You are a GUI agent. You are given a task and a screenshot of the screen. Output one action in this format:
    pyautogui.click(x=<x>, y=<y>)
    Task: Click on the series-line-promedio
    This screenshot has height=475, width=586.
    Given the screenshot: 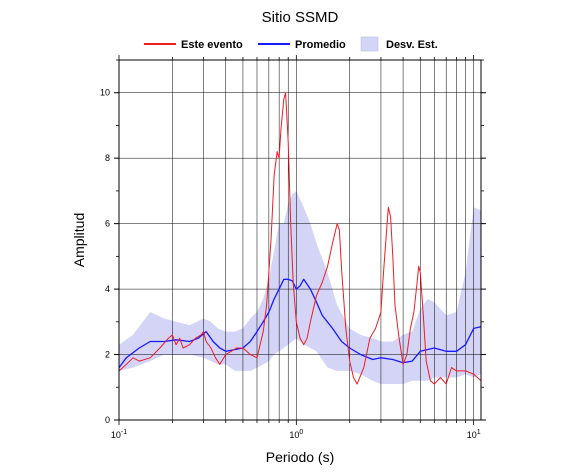 What is the action you would take?
    pyautogui.click(x=300, y=323)
    